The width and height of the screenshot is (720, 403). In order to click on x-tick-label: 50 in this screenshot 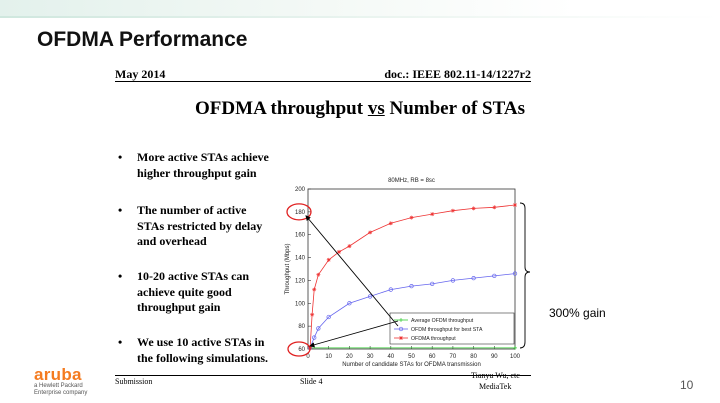, I will do `click(411, 357)`.